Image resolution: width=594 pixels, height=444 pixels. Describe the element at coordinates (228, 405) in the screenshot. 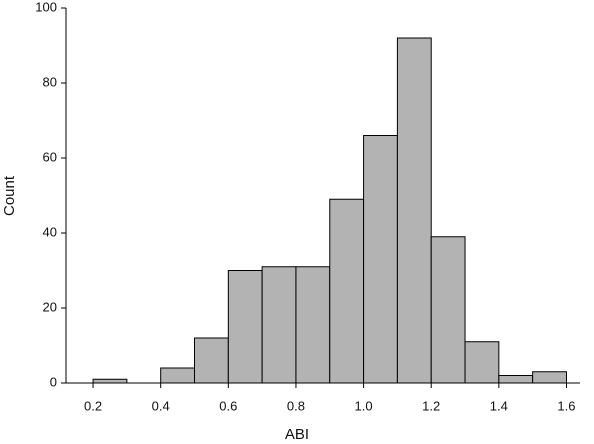

I see `x-tick-label: 0.6` at that location.